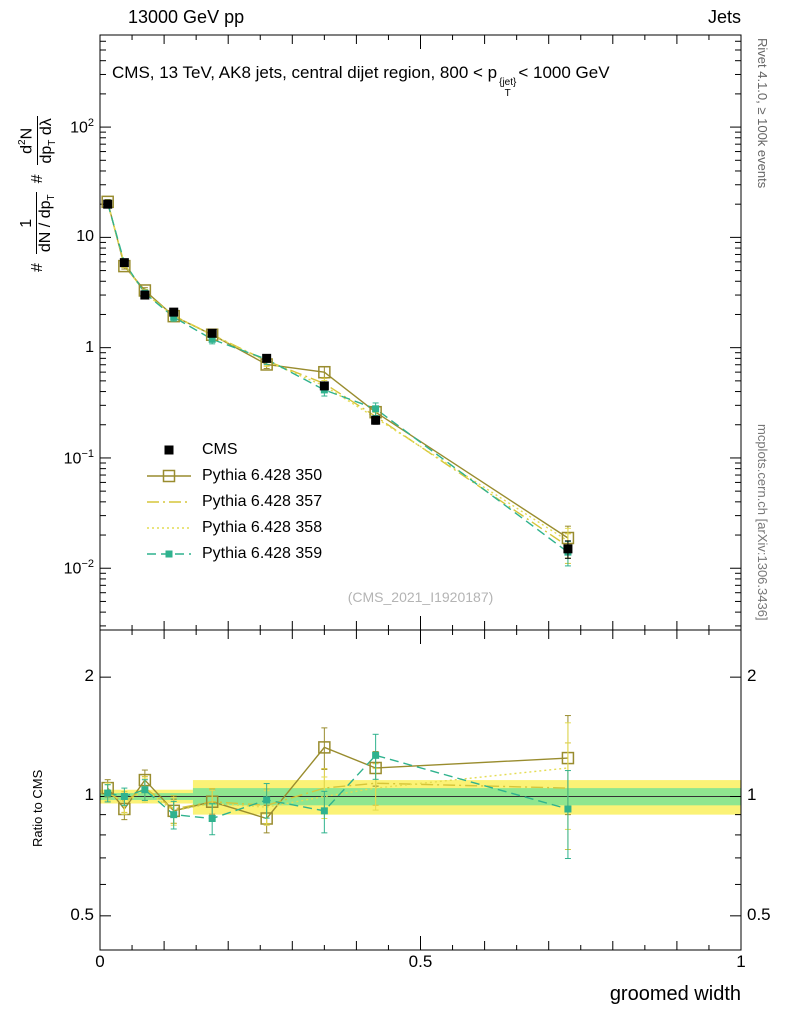 The image size is (786, 1024). What do you see at coordinates (52, 197) in the screenshot?
I see `frac1-den-sub: T` at bounding box center [52, 197].